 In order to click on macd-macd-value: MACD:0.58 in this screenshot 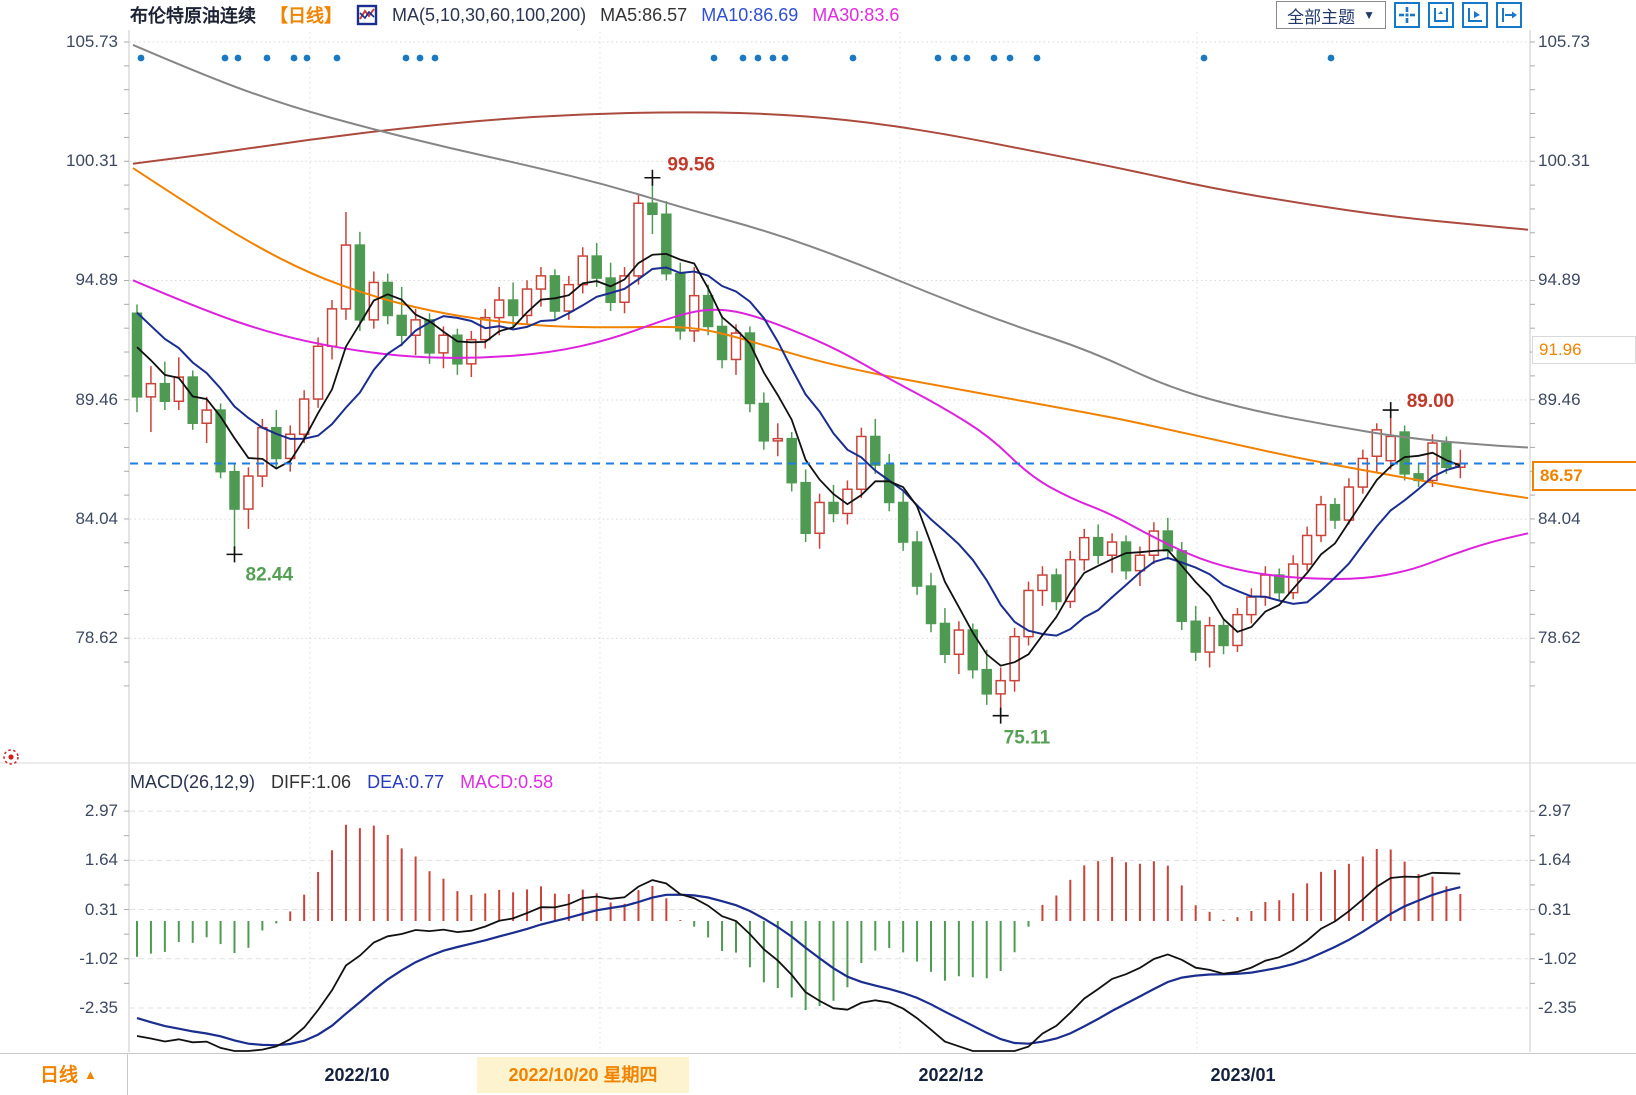, I will do `click(507, 782)`.